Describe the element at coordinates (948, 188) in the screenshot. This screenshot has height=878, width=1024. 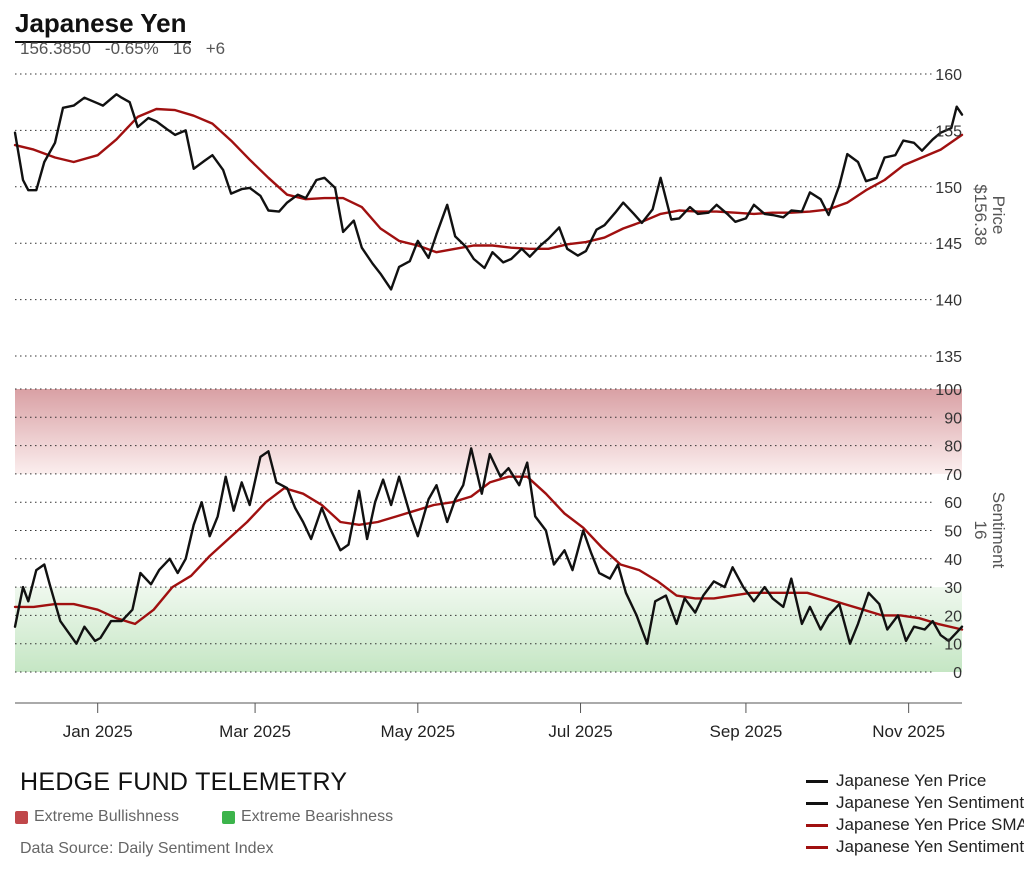
I see `price-tick-label: 150` at that location.